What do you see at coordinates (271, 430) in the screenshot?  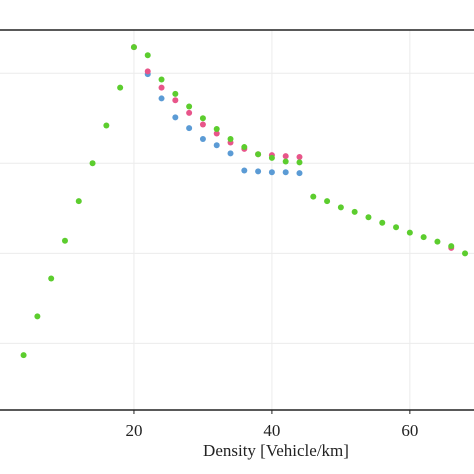 I see `x-tick-label: 40` at bounding box center [271, 430].